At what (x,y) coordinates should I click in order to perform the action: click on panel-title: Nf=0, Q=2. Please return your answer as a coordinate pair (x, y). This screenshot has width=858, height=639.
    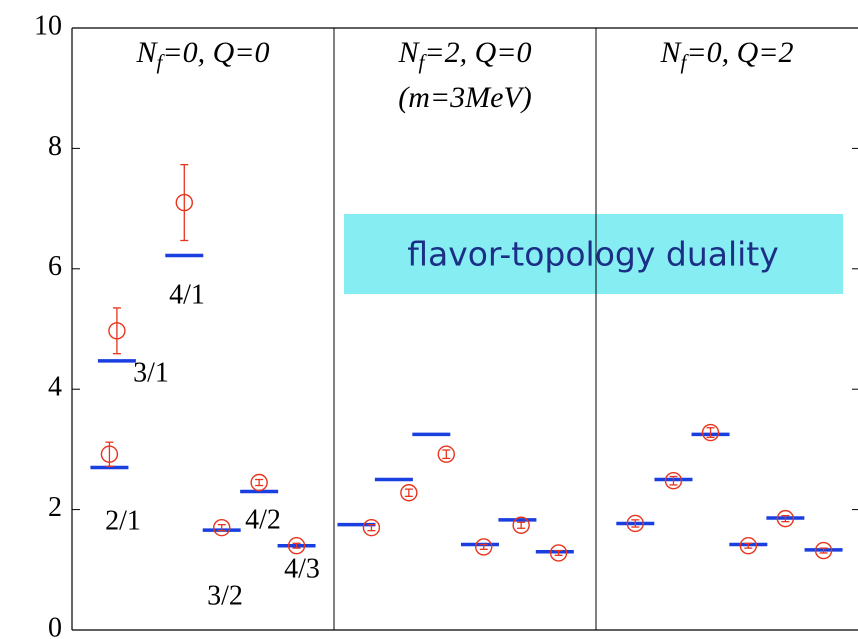
    Looking at the image, I should click on (726, 55).